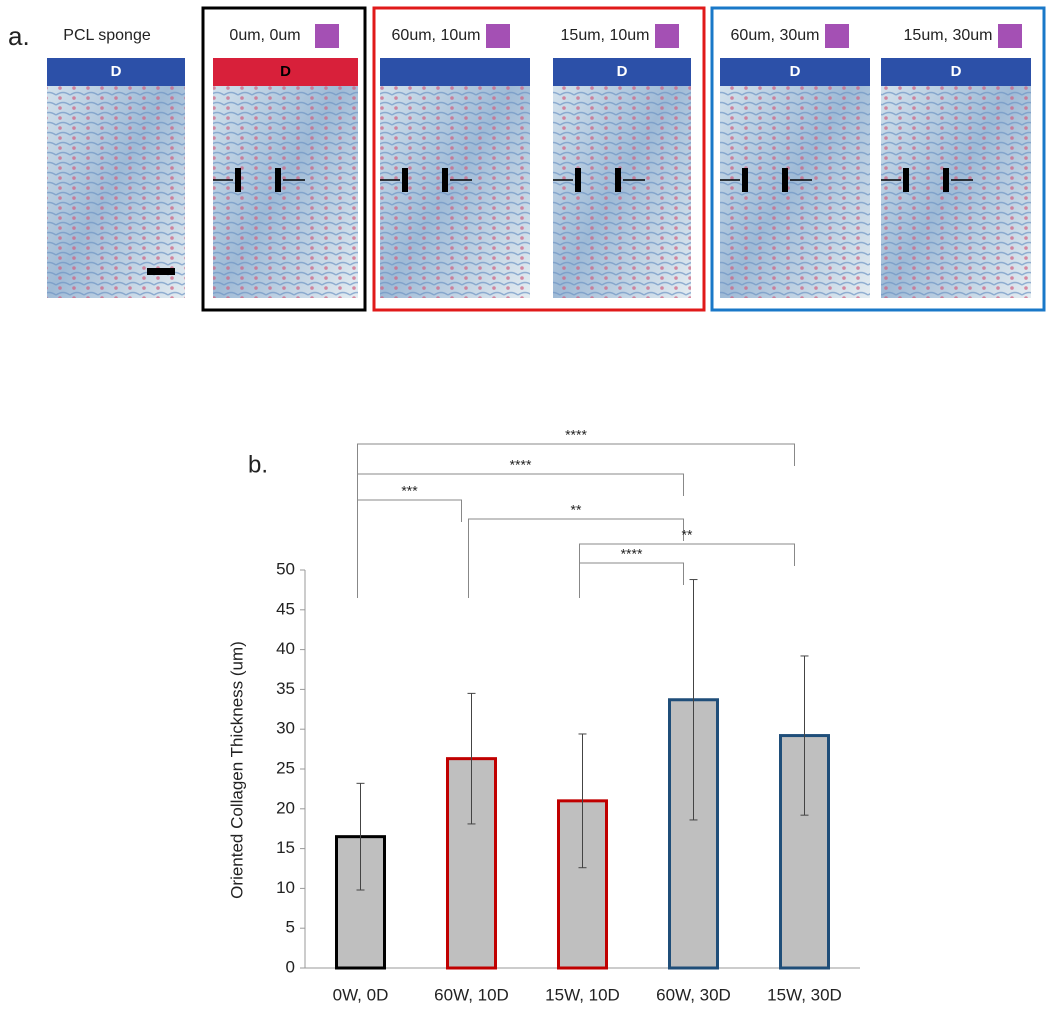 Image resolution: width=1050 pixels, height=1024 pixels. Describe the element at coordinates (693, 994) in the screenshot. I see `x-tick-label: 60W, 30D` at that location.